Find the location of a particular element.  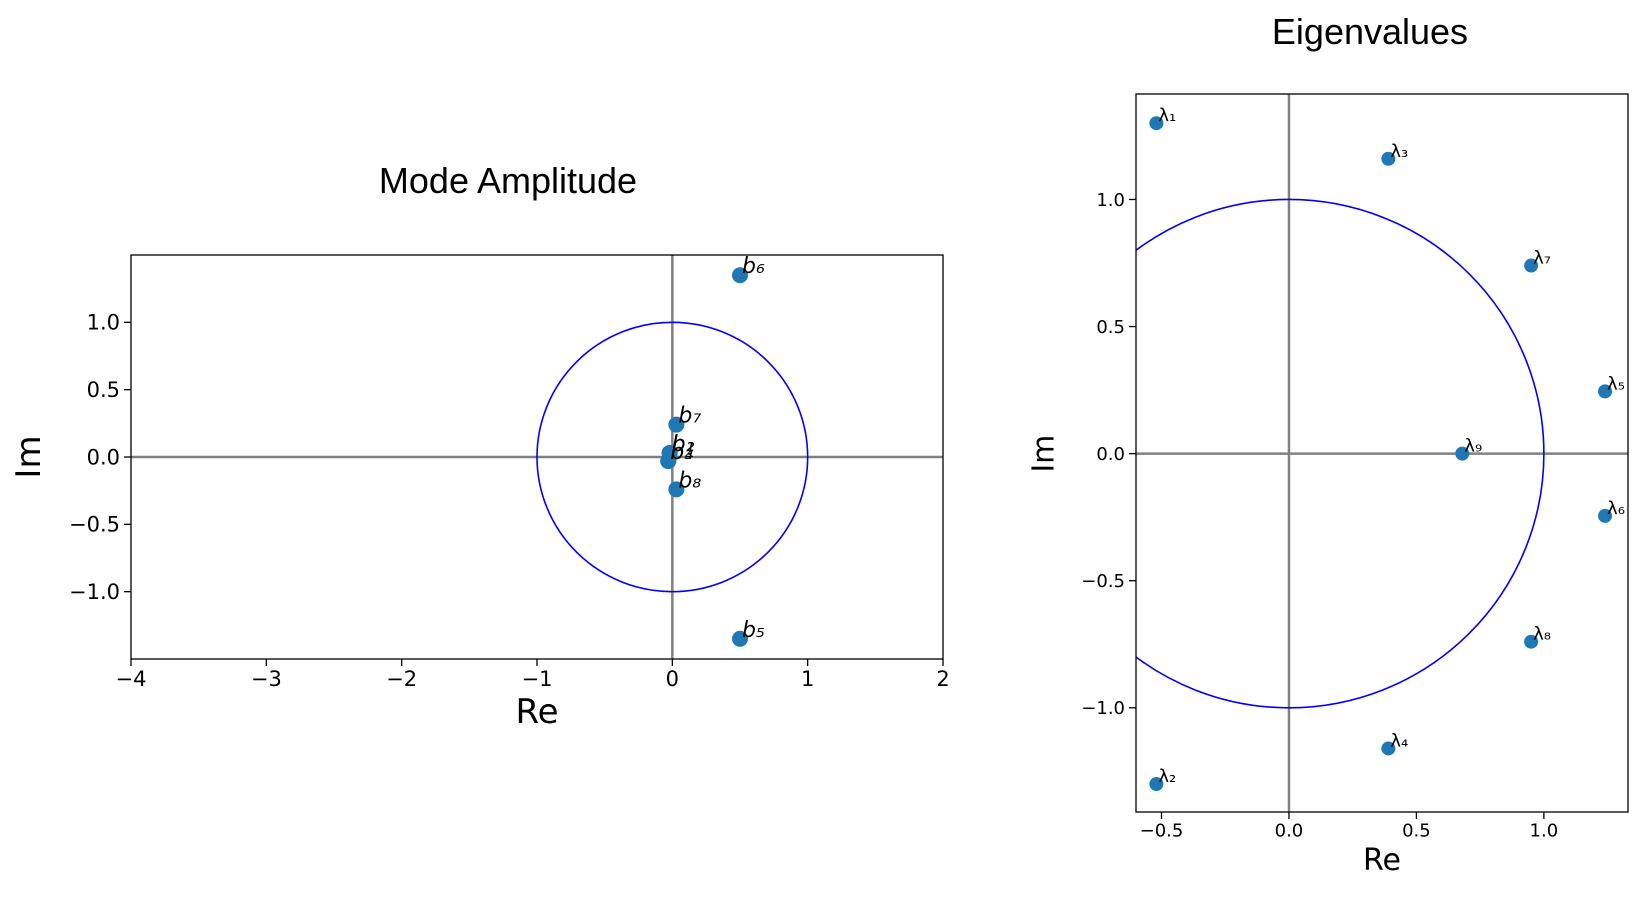

x-tick-label: 2 is located at coordinates (942, 679).